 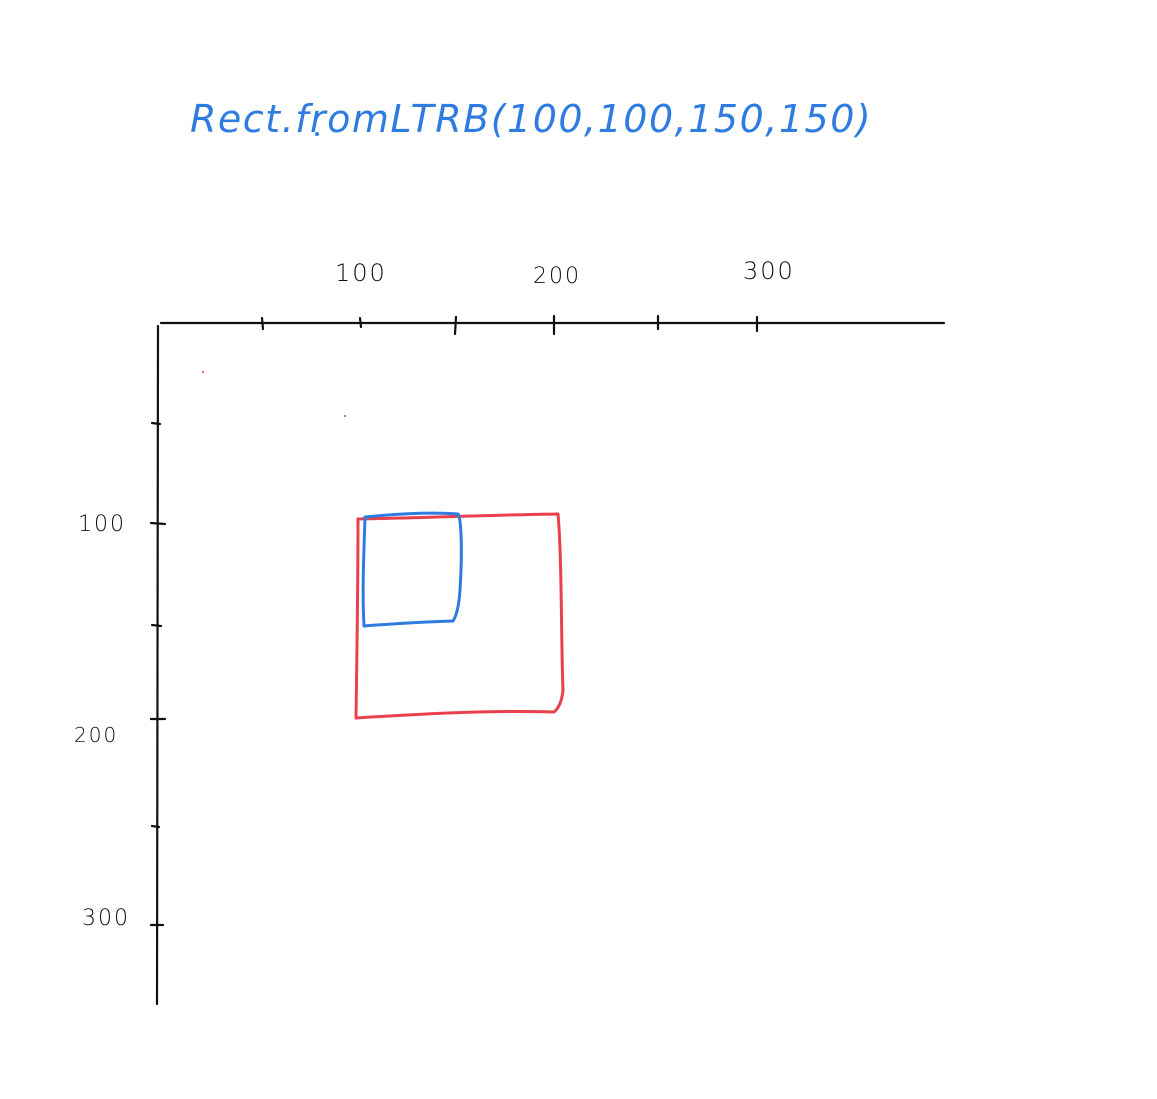 What do you see at coordinates (557, 276) in the screenshot?
I see `x-tick-label-200: 200` at bounding box center [557, 276].